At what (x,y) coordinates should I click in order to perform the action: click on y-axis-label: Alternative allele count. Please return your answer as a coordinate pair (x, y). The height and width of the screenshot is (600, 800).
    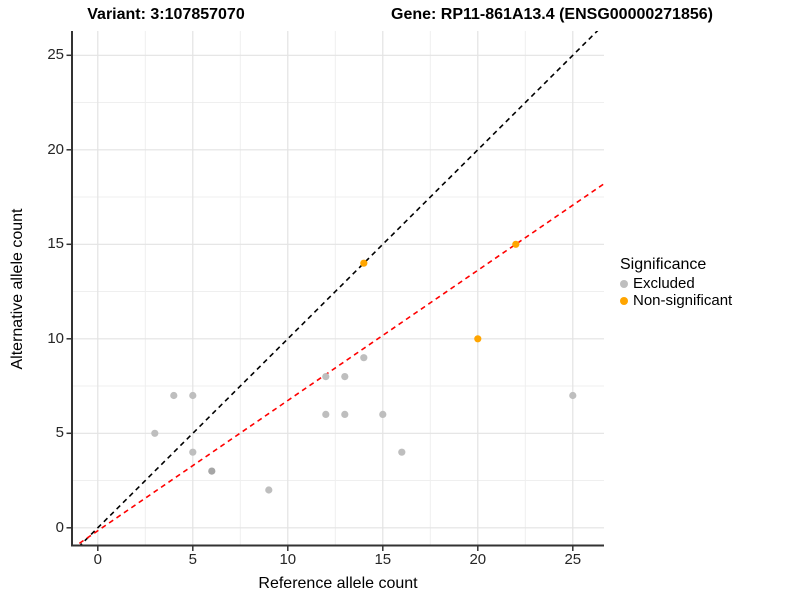
    Looking at the image, I should click on (17, 289).